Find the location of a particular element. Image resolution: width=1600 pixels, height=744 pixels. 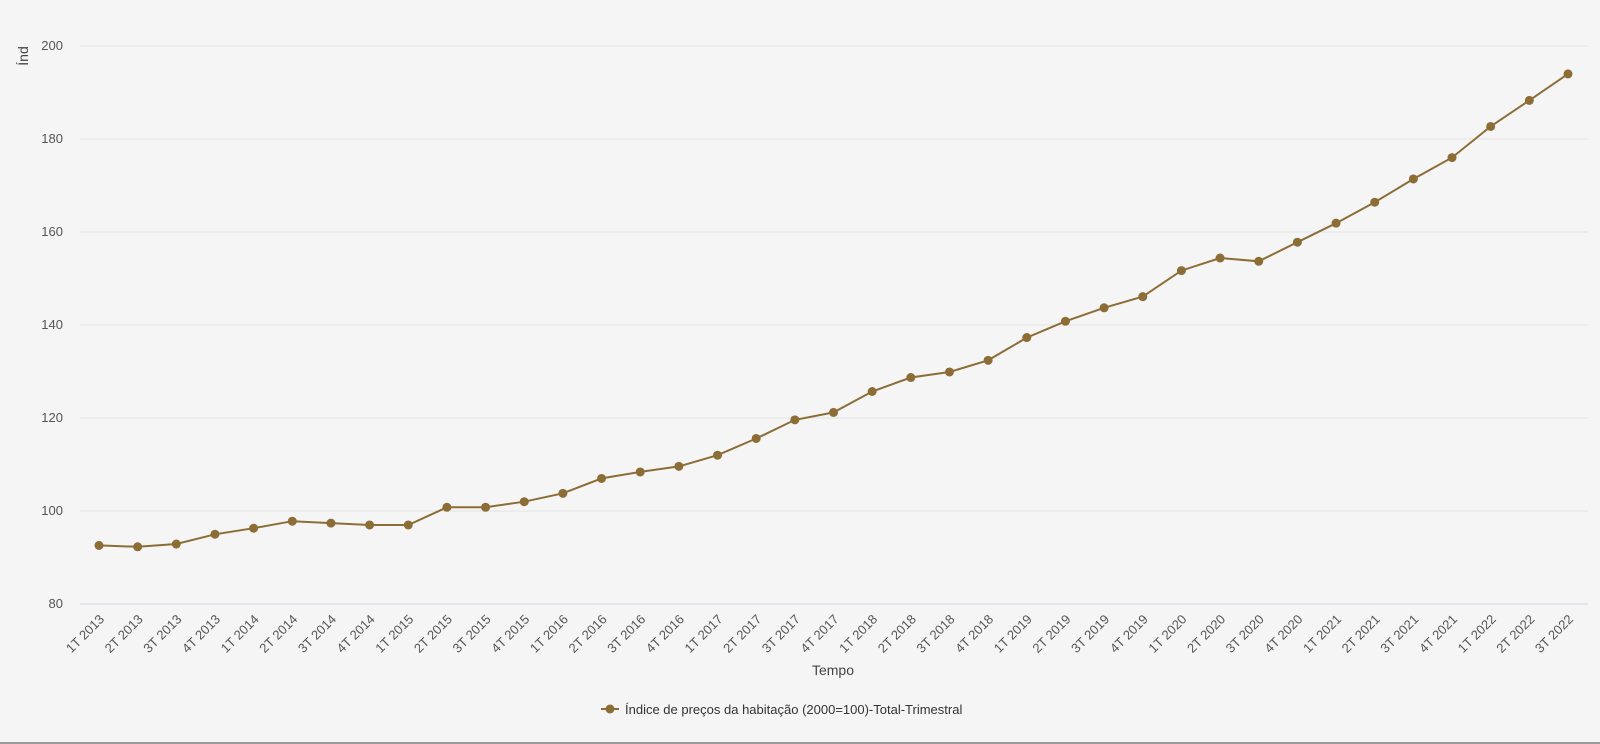

y-tick-label: 80 is located at coordinates (56, 603).